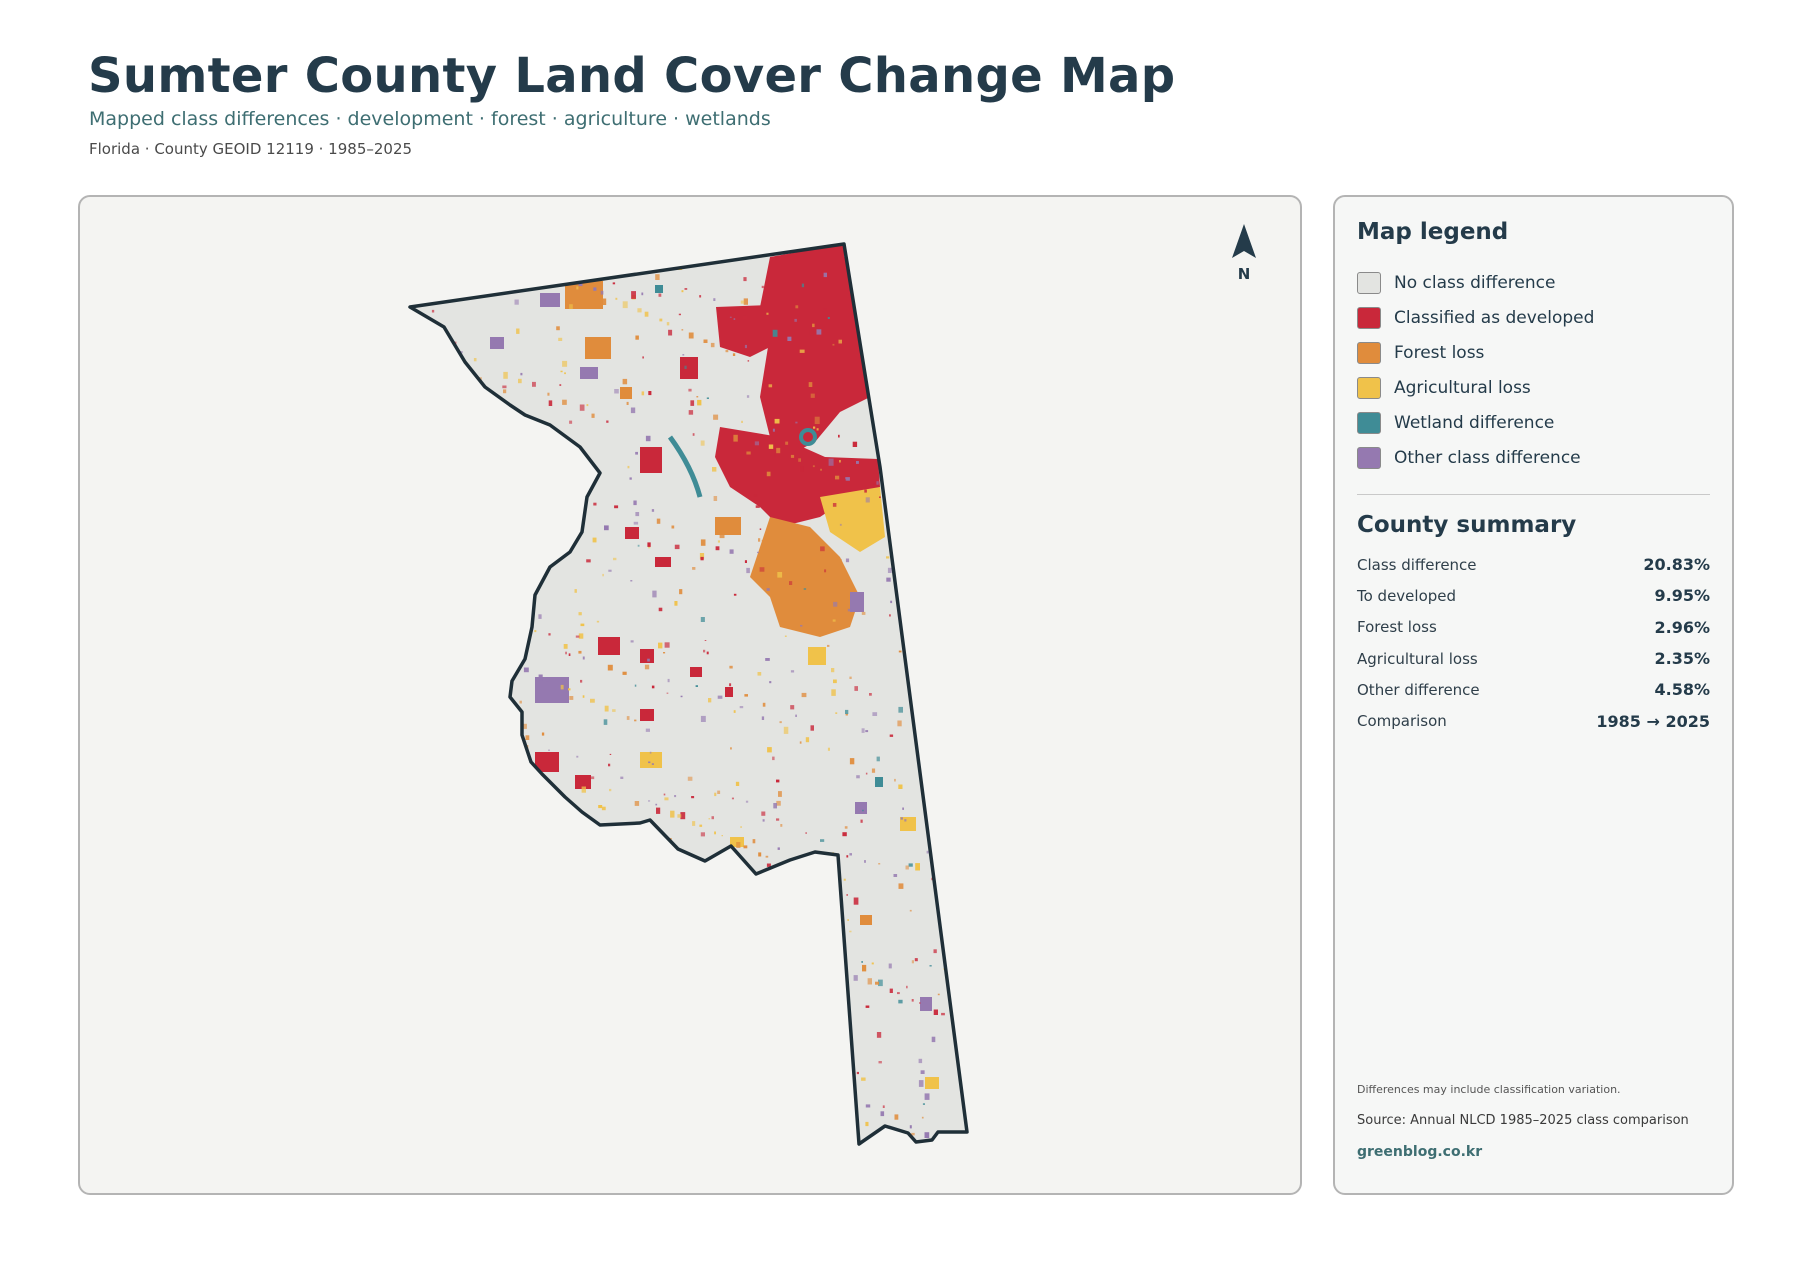  What do you see at coordinates (1407, 595) in the screenshot?
I see `summary-label: To developed` at bounding box center [1407, 595].